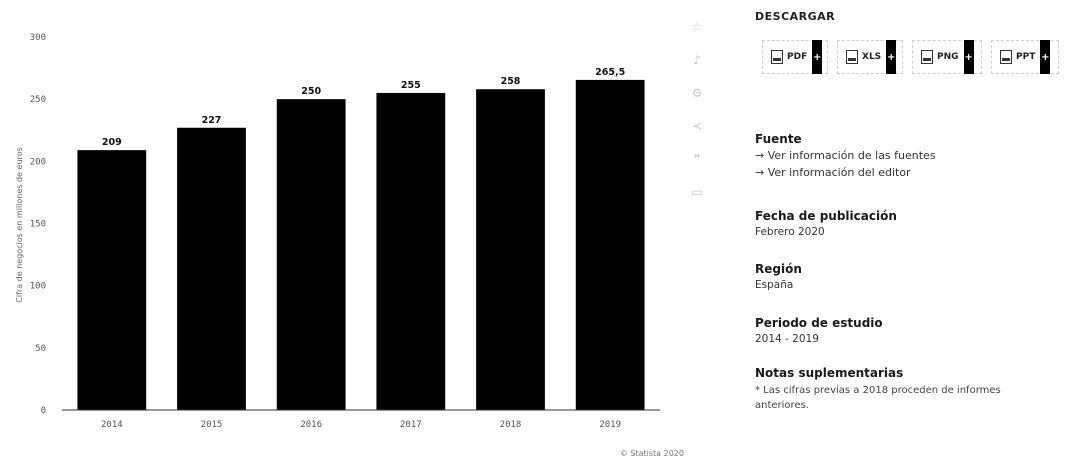 Image resolution: width=1070 pixels, height=459 pixels. I want to click on study-period-section: Periodo de estudio 2014 - 2019, so click(819, 330).